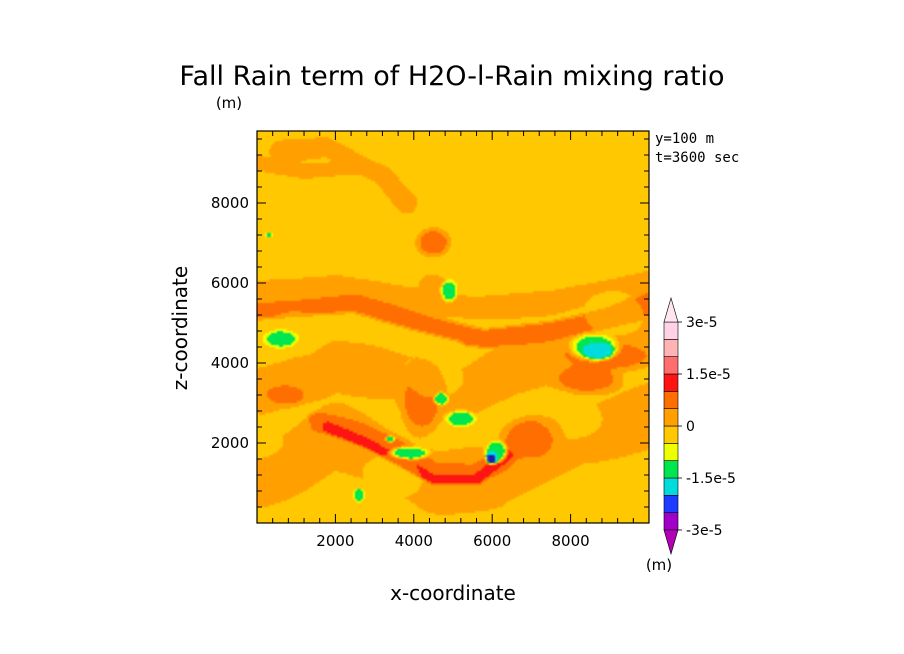 The width and height of the screenshot is (904, 654). What do you see at coordinates (230, 203) in the screenshot?
I see `y-tick-label: 8000` at bounding box center [230, 203].